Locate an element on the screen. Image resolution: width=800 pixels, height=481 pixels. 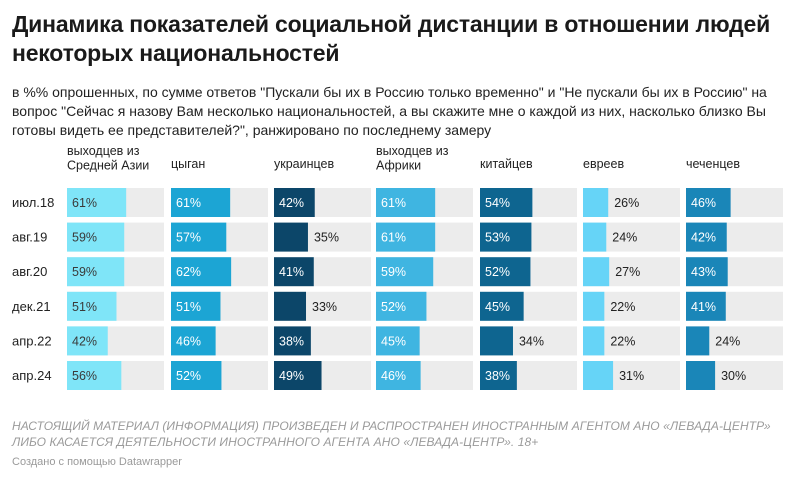
data-label: 30% is located at coordinates (733, 376).